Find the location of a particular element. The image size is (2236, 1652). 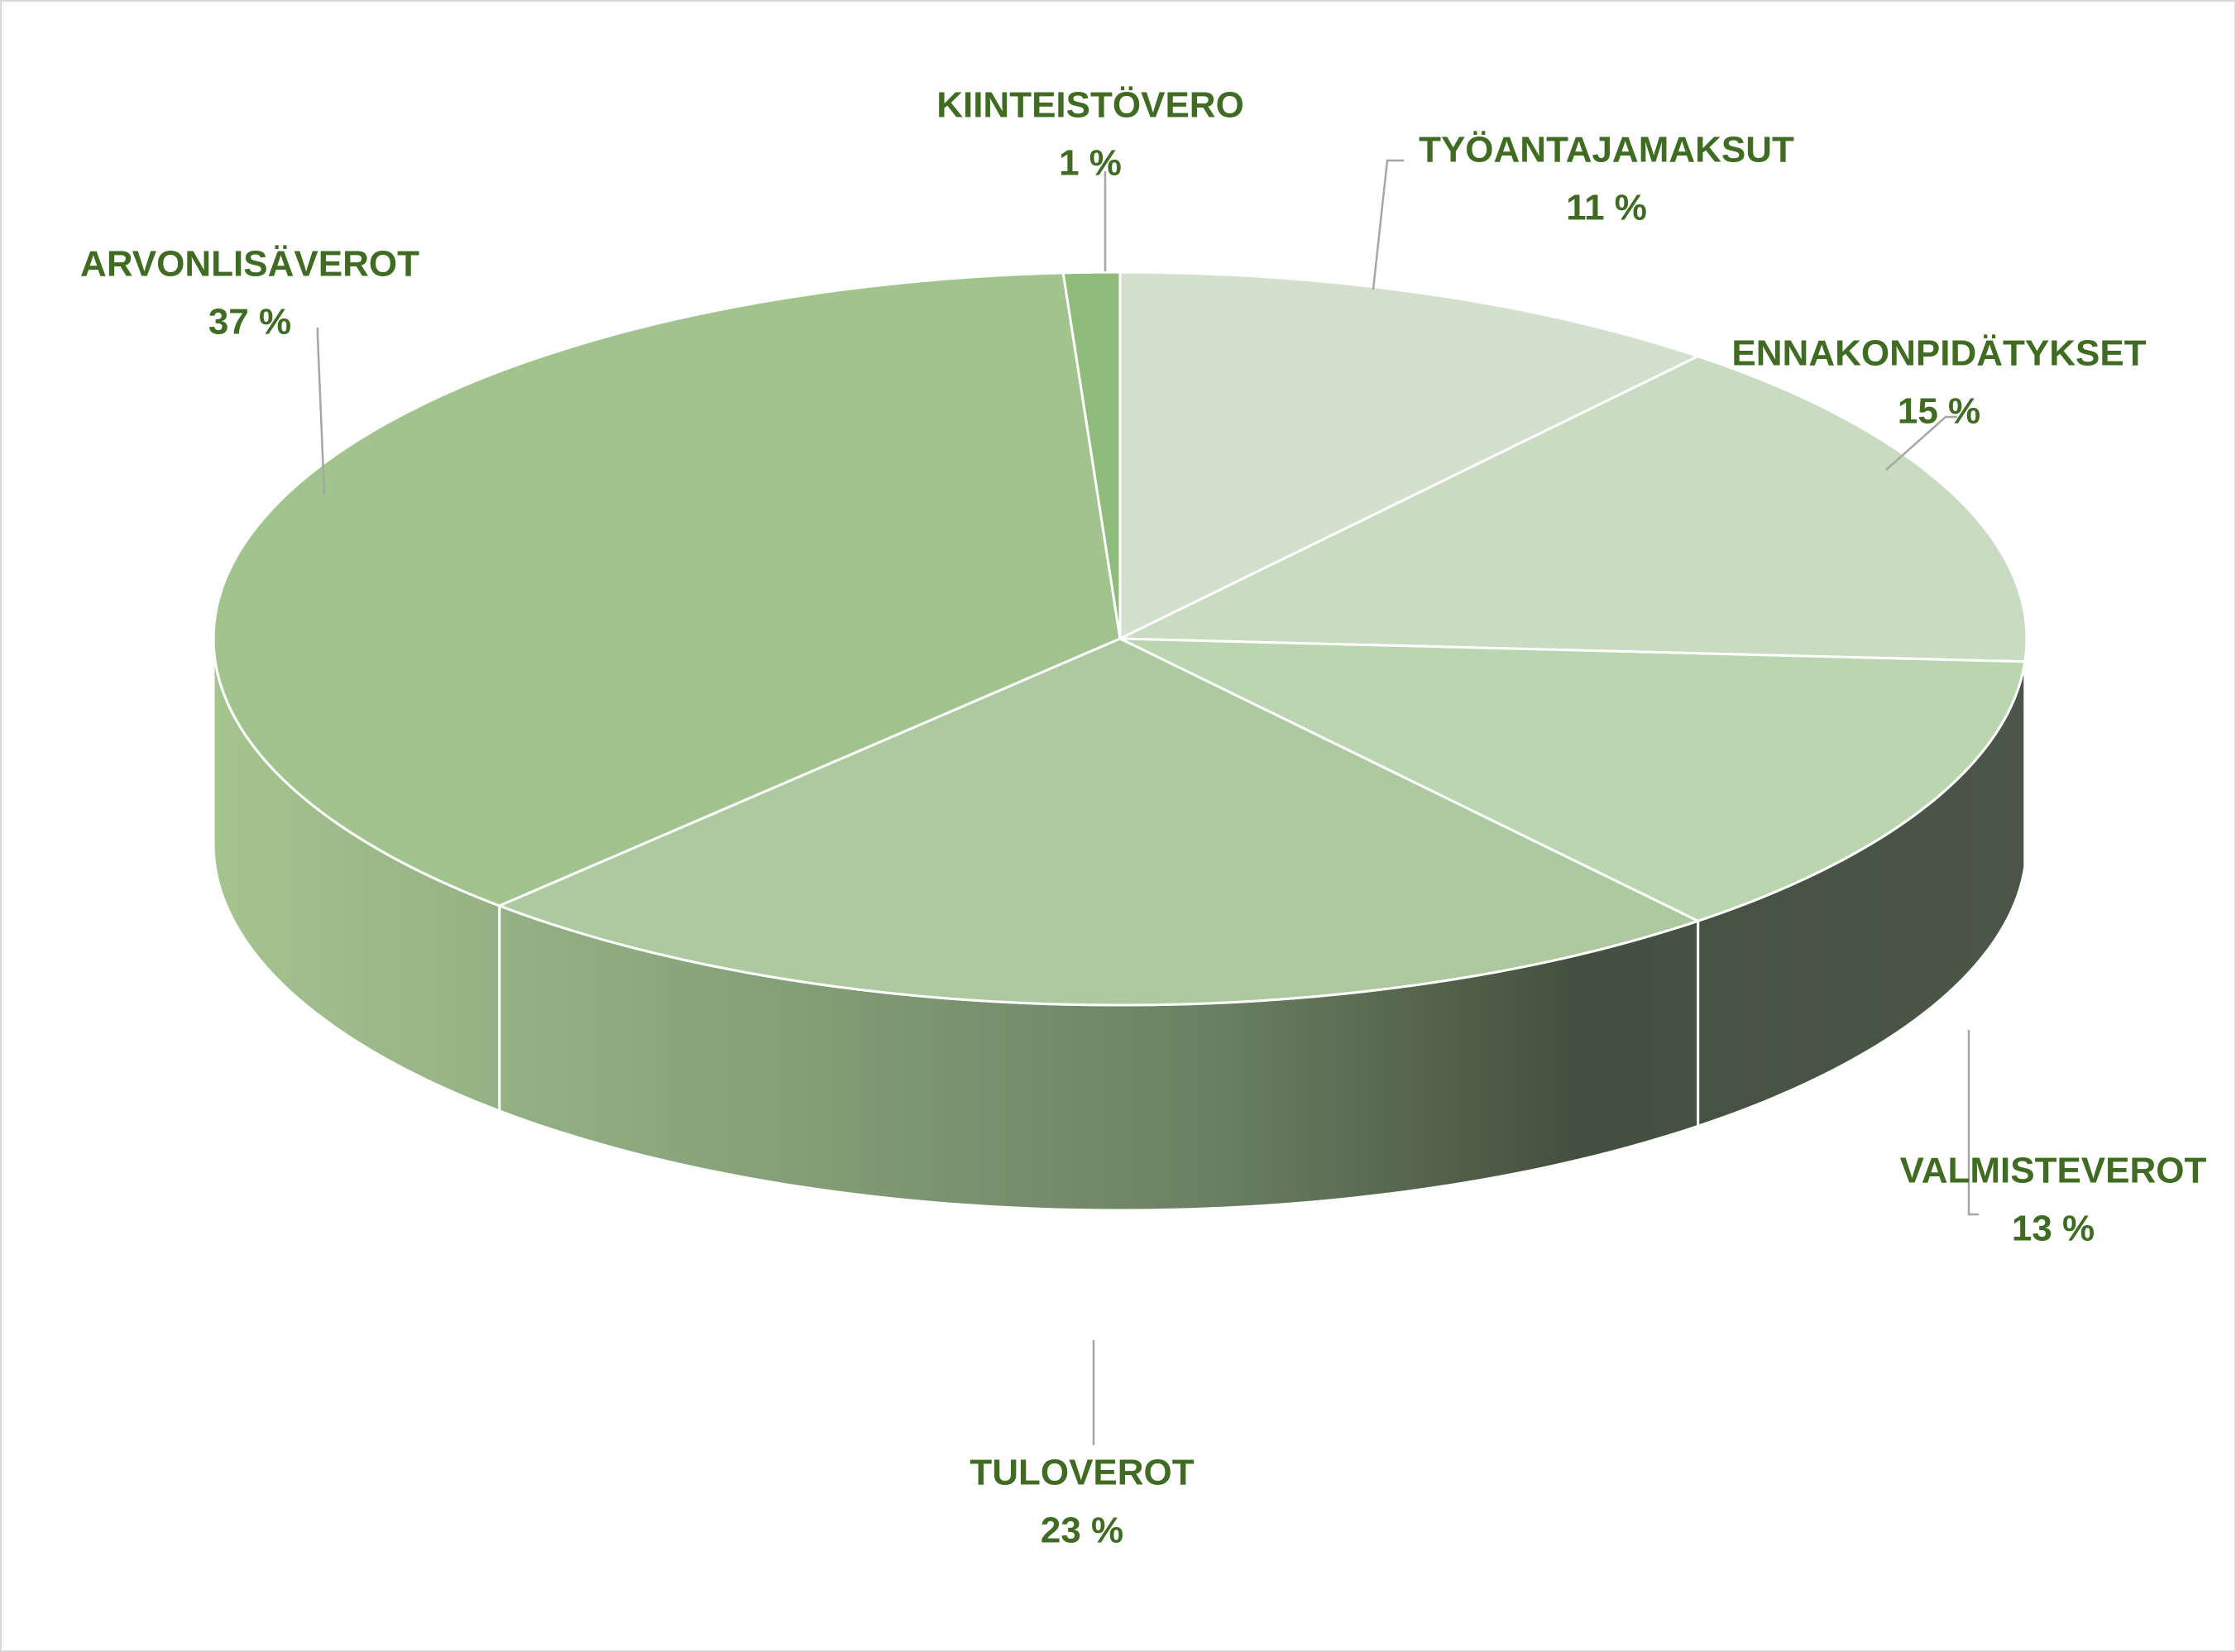

slice-name-label: TULOVEROT is located at coordinates (1082, 1472).